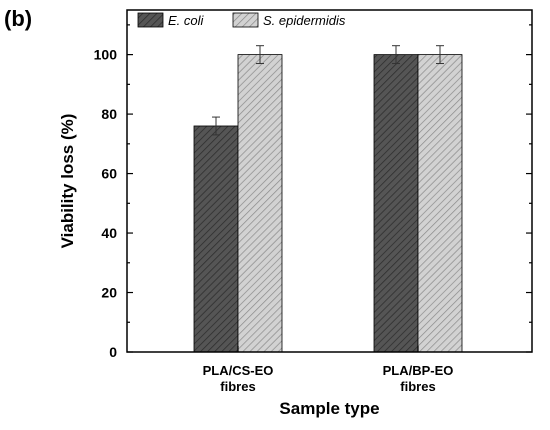 This screenshot has width=550, height=430. I want to click on y-axis-title: Viability loss (%), so click(67, 181).